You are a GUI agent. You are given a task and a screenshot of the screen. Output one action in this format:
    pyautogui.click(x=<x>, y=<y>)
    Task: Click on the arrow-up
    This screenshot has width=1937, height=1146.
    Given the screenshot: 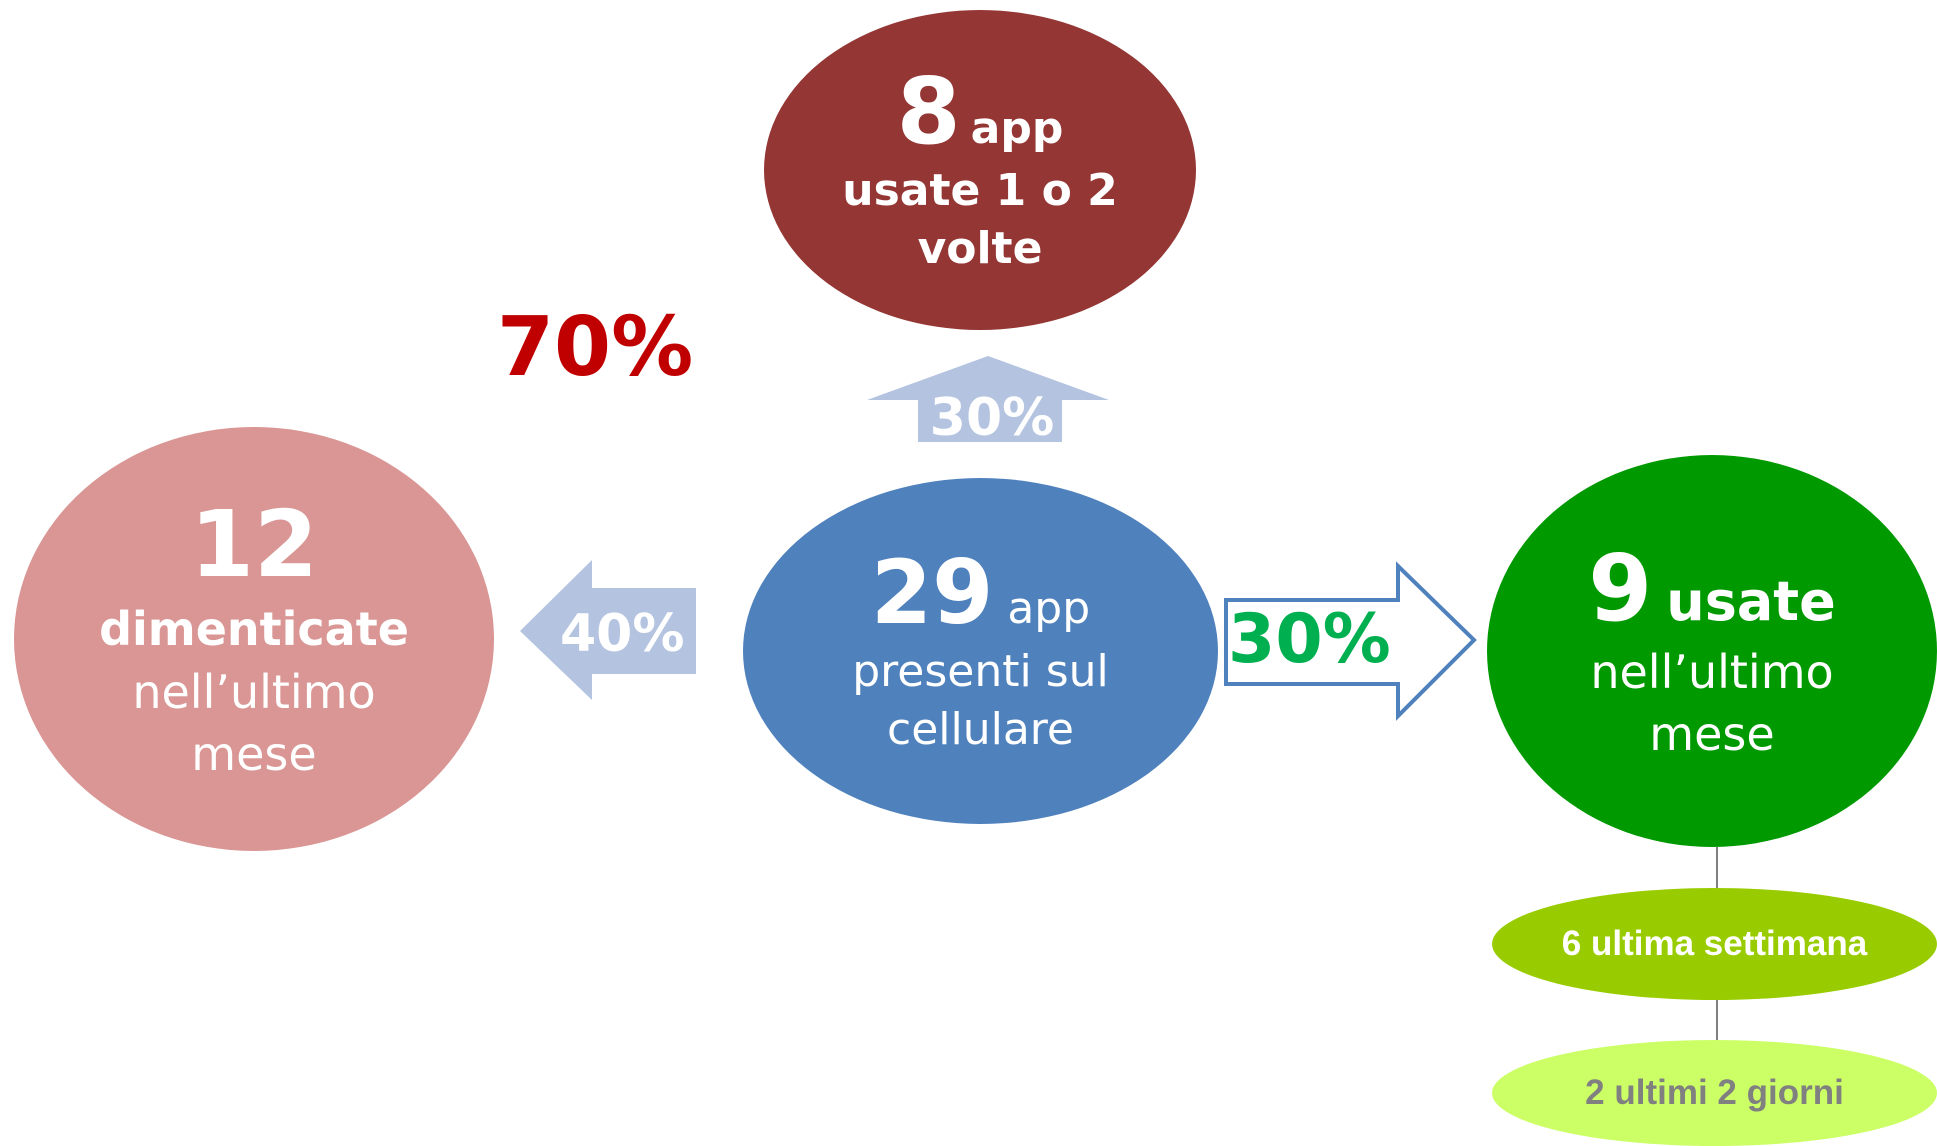 What is the action you would take?
    pyautogui.click(x=988, y=399)
    